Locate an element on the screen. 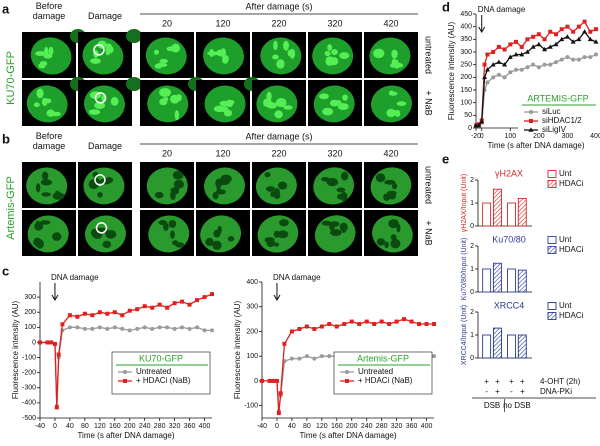  panel-letter: a is located at coordinates (6, 8).